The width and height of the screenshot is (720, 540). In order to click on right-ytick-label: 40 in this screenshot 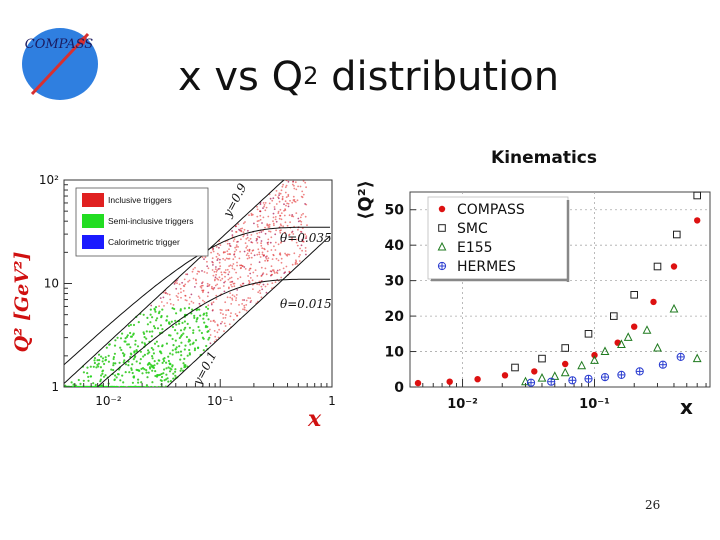, I will do `click(395, 246)`.